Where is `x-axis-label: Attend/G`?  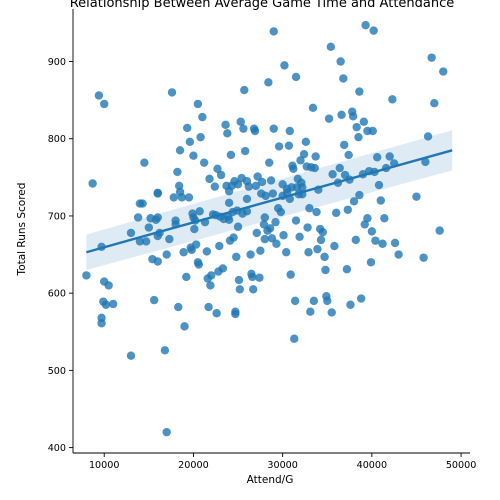 x-axis-label: Attend/G is located at coordinates (270, 480).